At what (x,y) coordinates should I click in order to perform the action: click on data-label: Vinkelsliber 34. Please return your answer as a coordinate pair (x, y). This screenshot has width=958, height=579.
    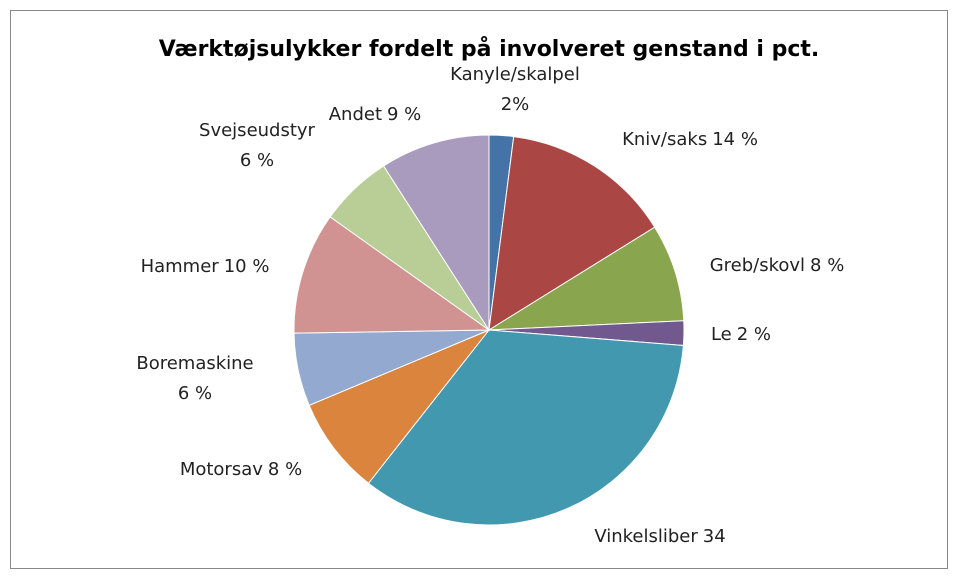
    Looking at the image, I should click on (659, 536).